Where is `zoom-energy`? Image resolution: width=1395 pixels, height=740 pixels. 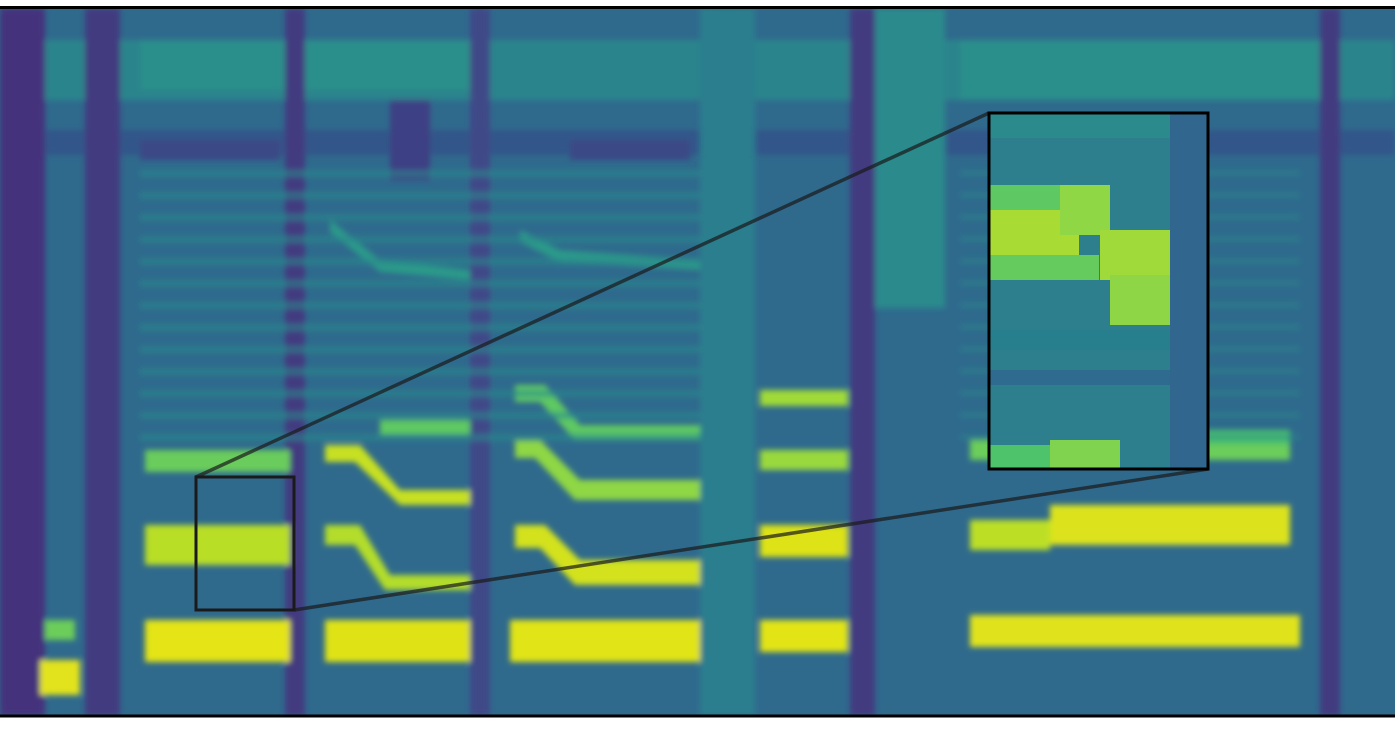 zoom-energy is located at coordinates (1098, 291).